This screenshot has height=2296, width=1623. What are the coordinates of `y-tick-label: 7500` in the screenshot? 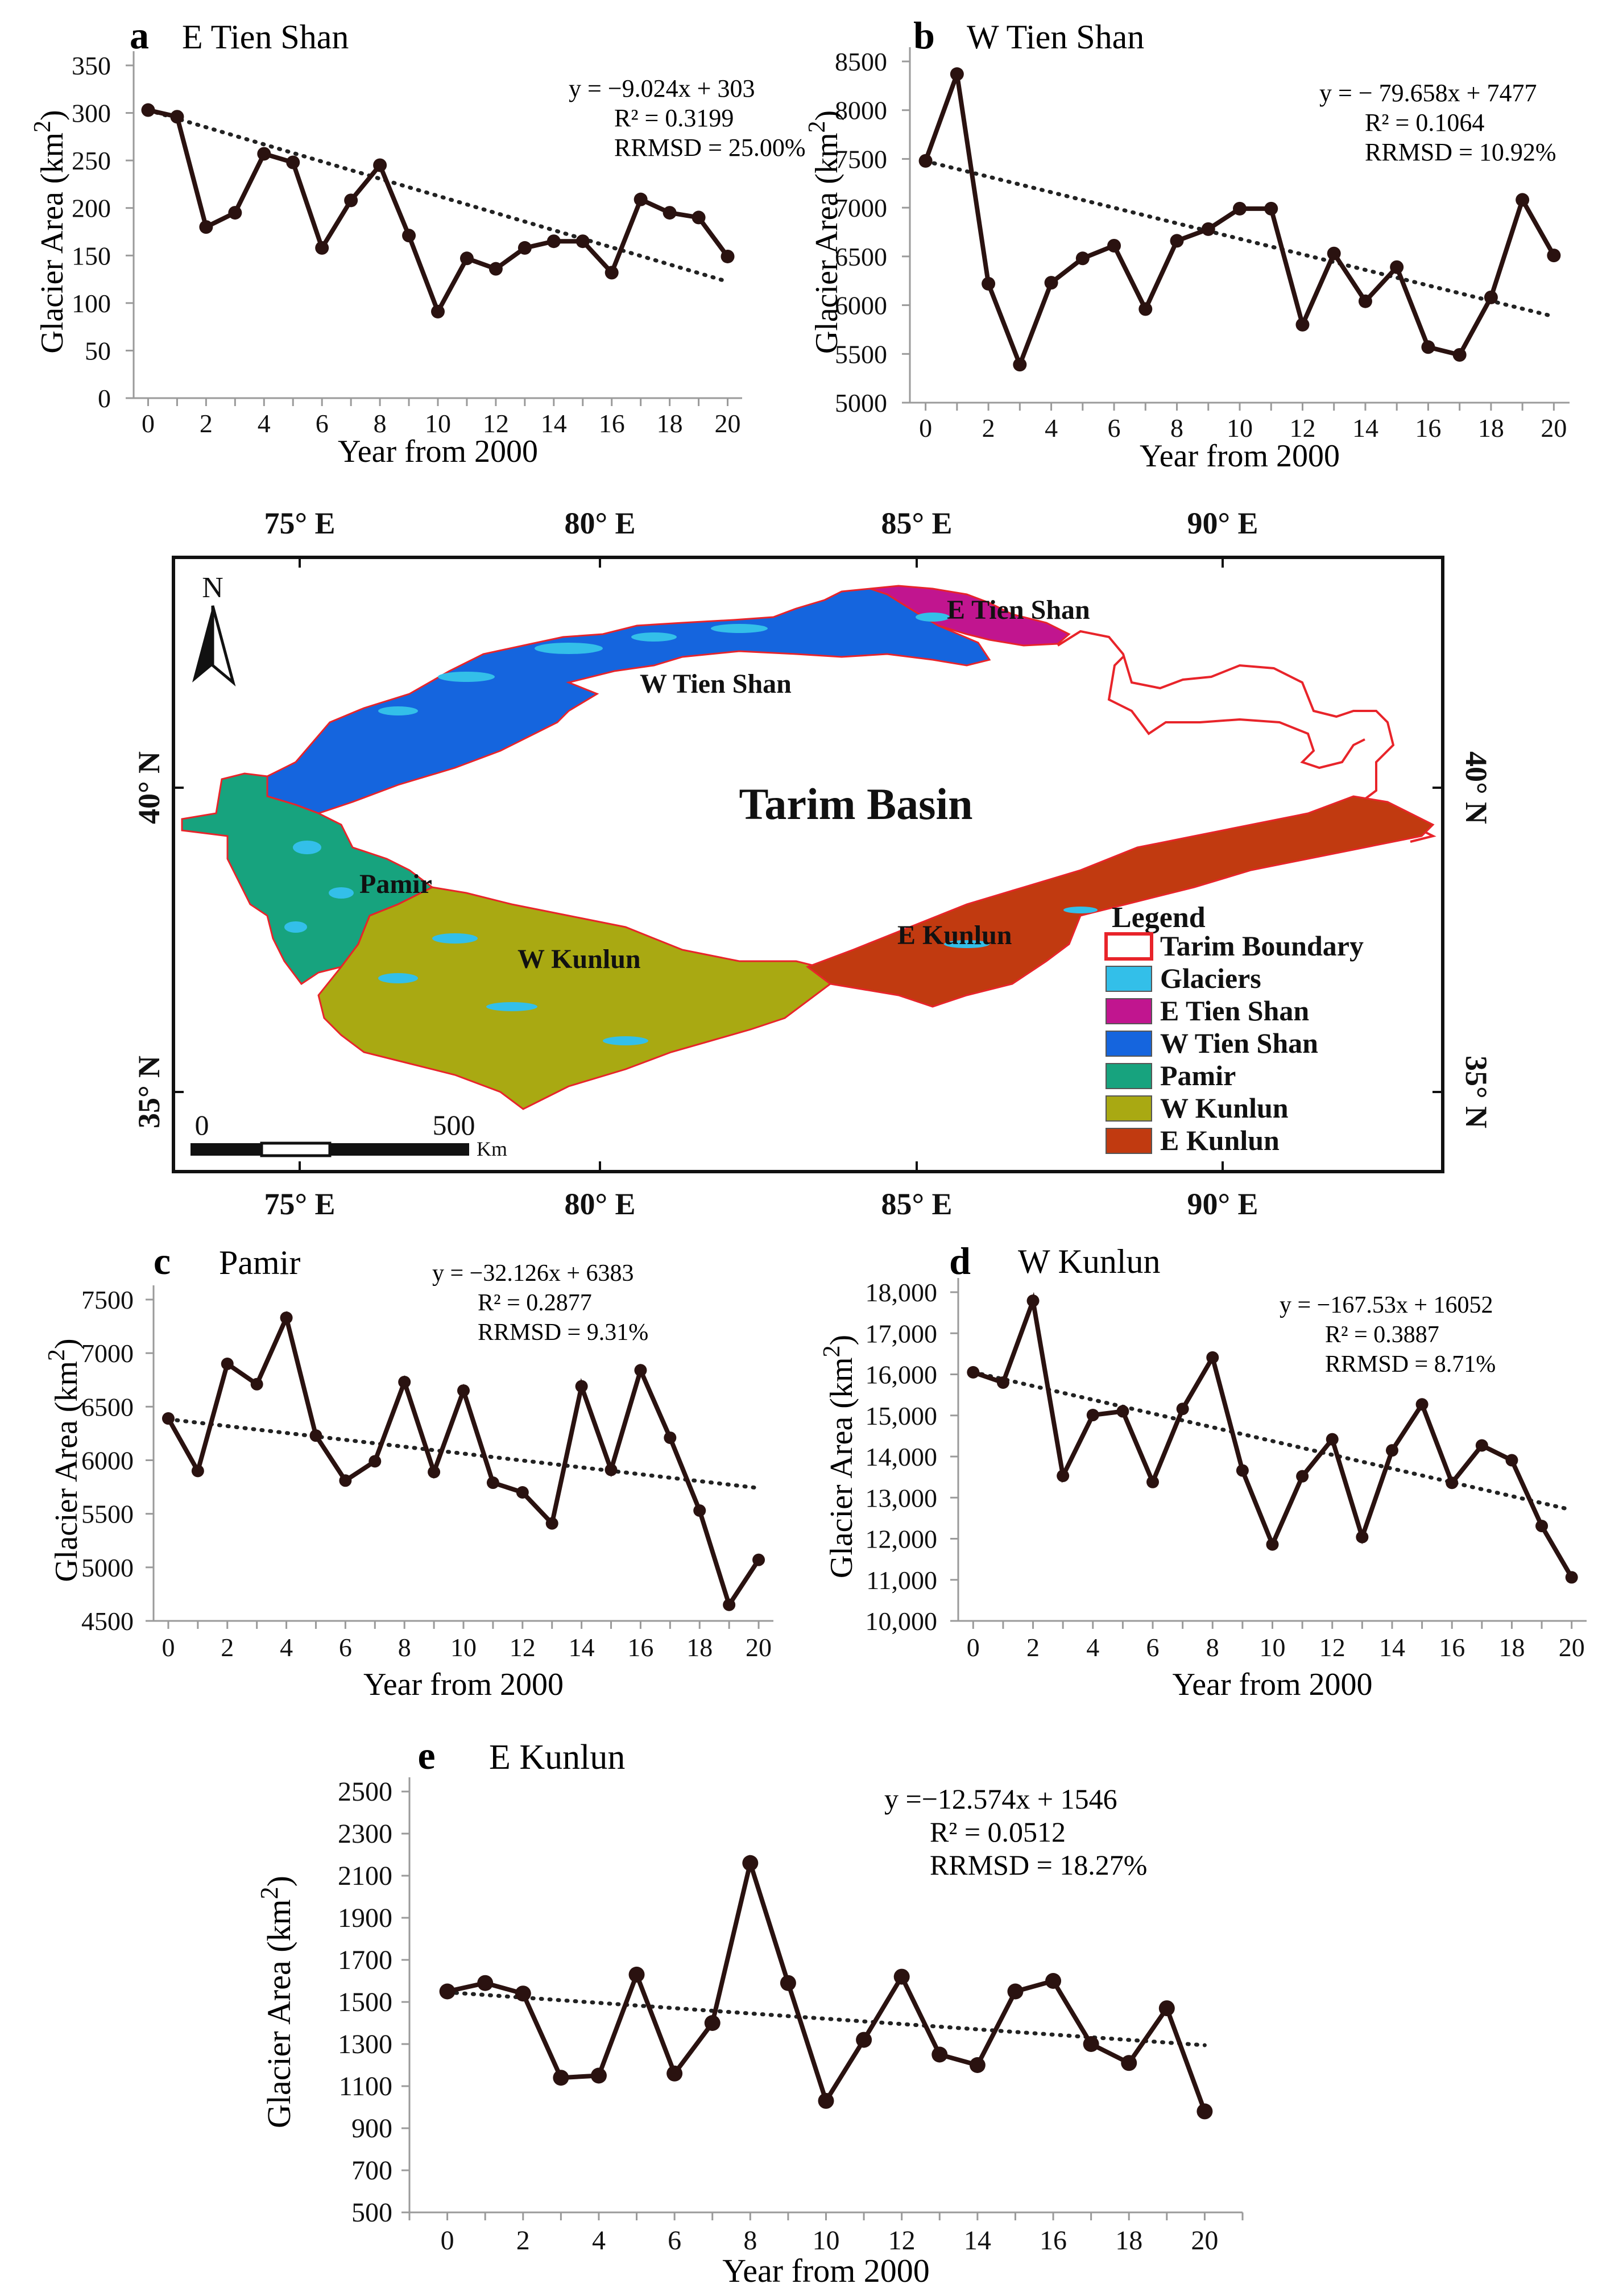 It's located at (108, 1299).